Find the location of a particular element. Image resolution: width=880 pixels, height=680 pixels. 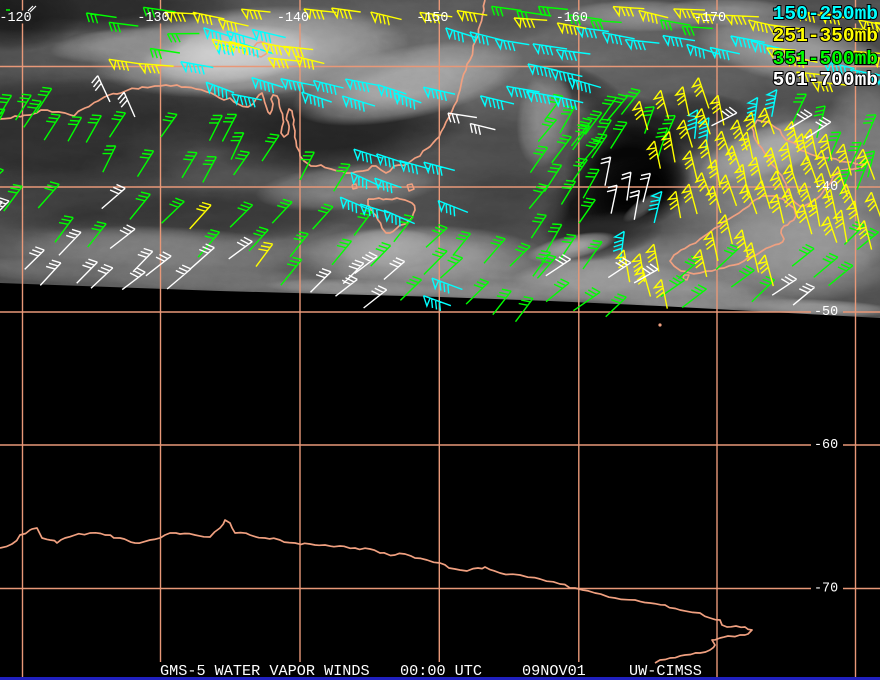

svg-text: -60 is located at coordinates (826, 445).